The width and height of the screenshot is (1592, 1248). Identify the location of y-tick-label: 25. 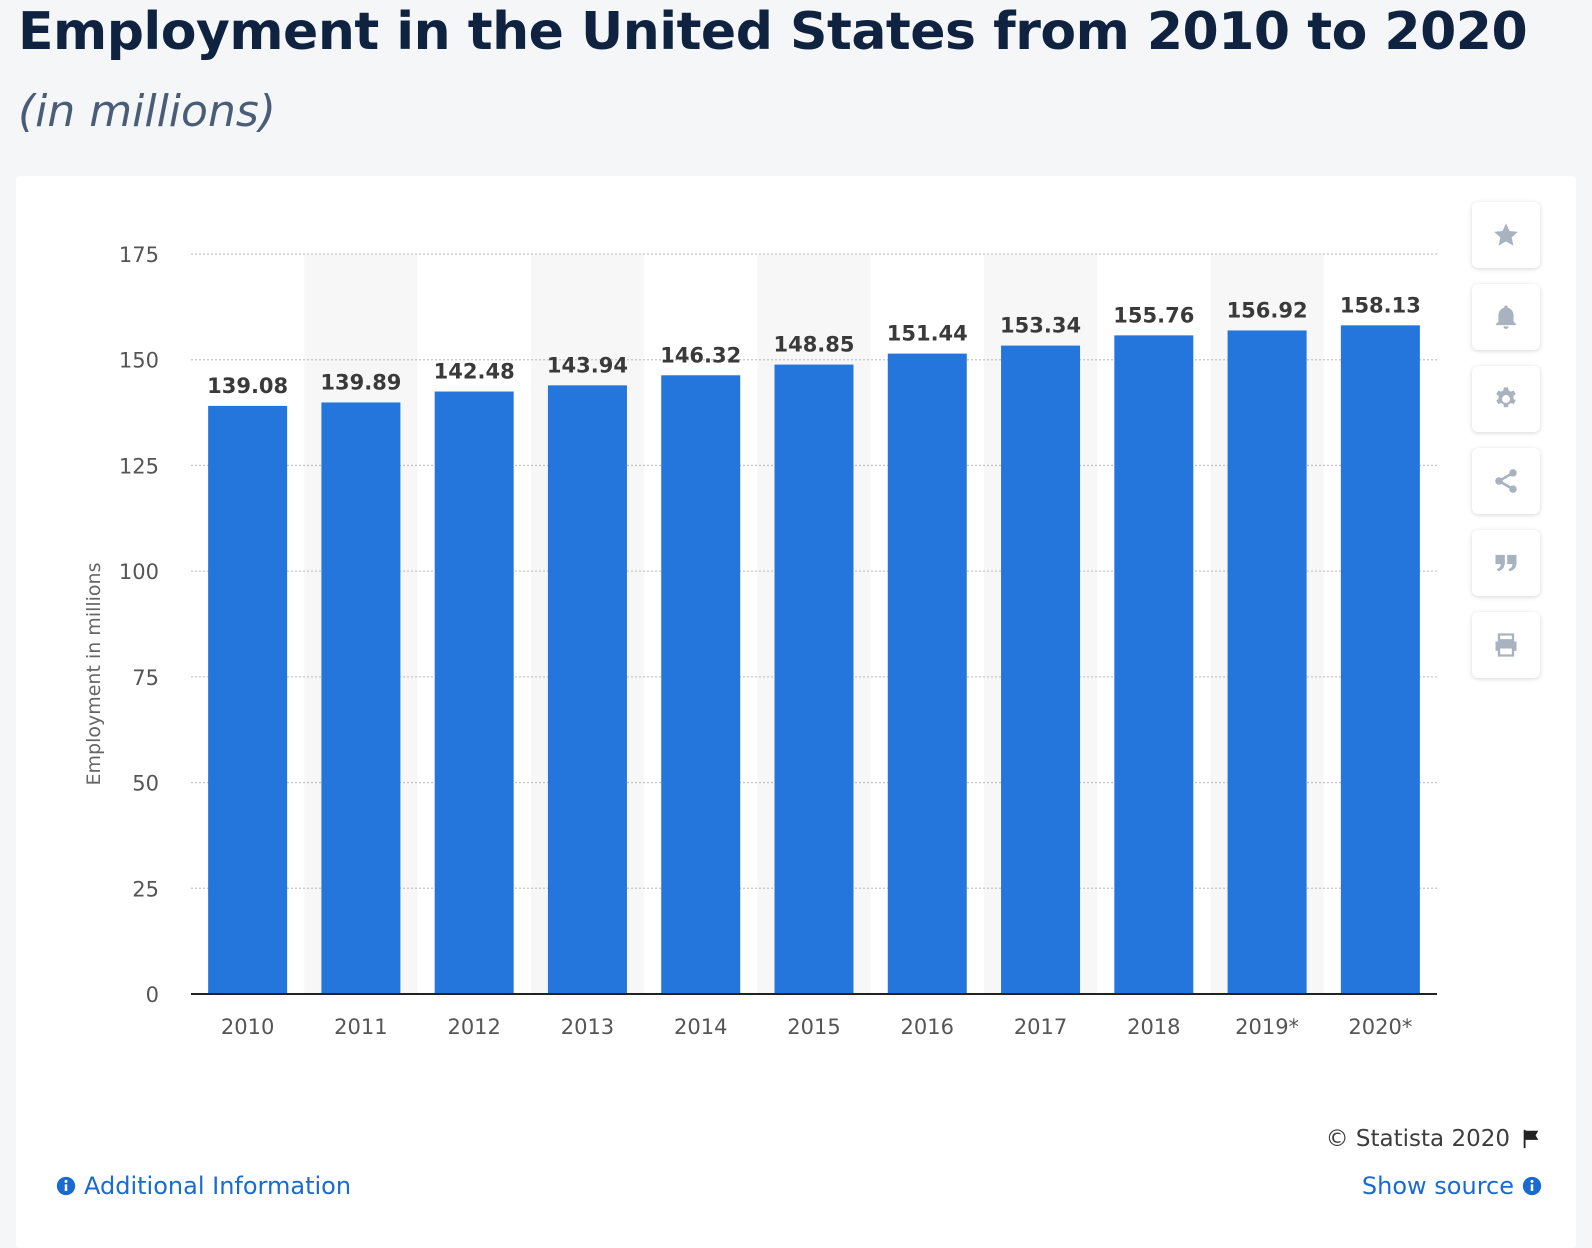
(145, 889).